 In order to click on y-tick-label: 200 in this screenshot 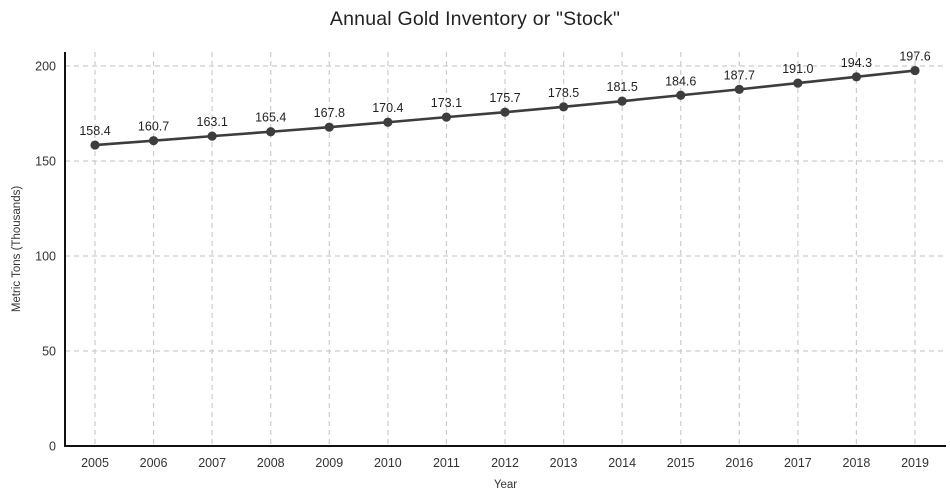, I will do `click(45, 67)`.